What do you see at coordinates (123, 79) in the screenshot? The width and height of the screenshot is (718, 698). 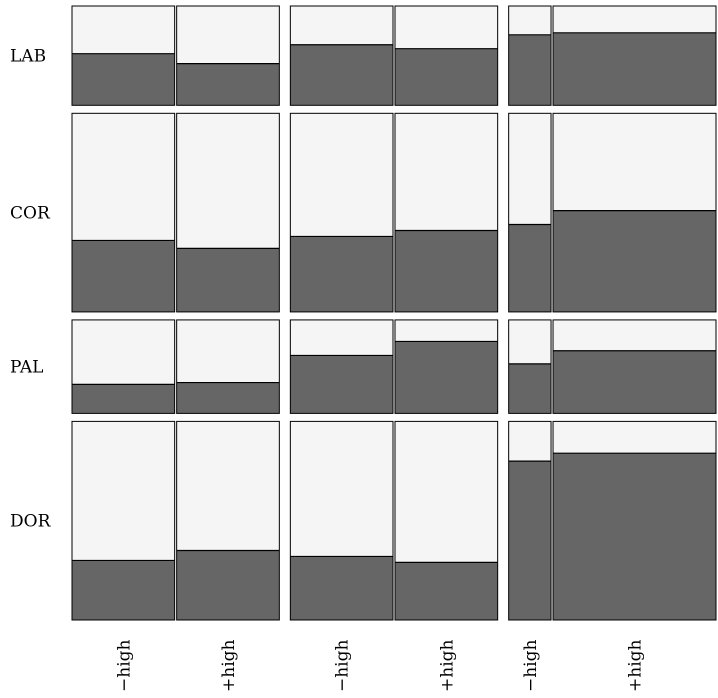 I see `cell-dark-lab-col1` at bounding box center [123, 79].